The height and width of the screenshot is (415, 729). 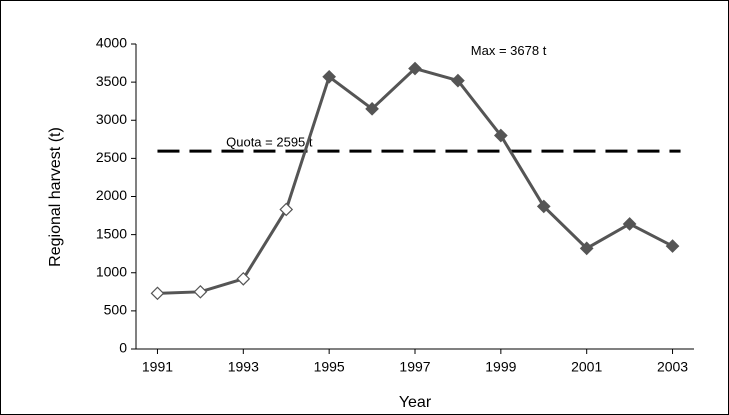 What do you see at coordinates (500, 367) in the screenshot?
I see `x-tick-label: 1999` at bounding box center [500, 367].